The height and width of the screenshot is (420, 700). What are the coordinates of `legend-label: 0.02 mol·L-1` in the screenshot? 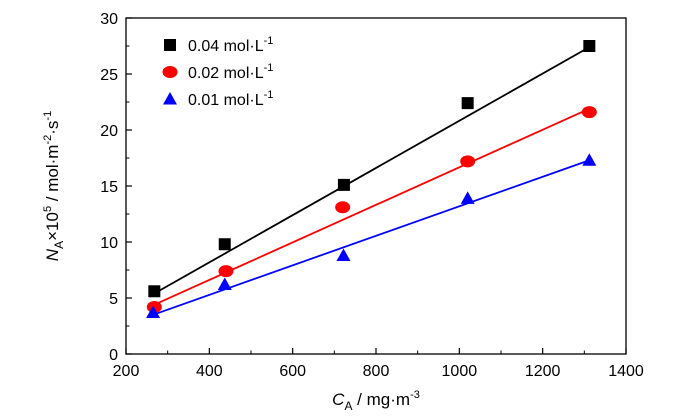 It's located at (230, 72).